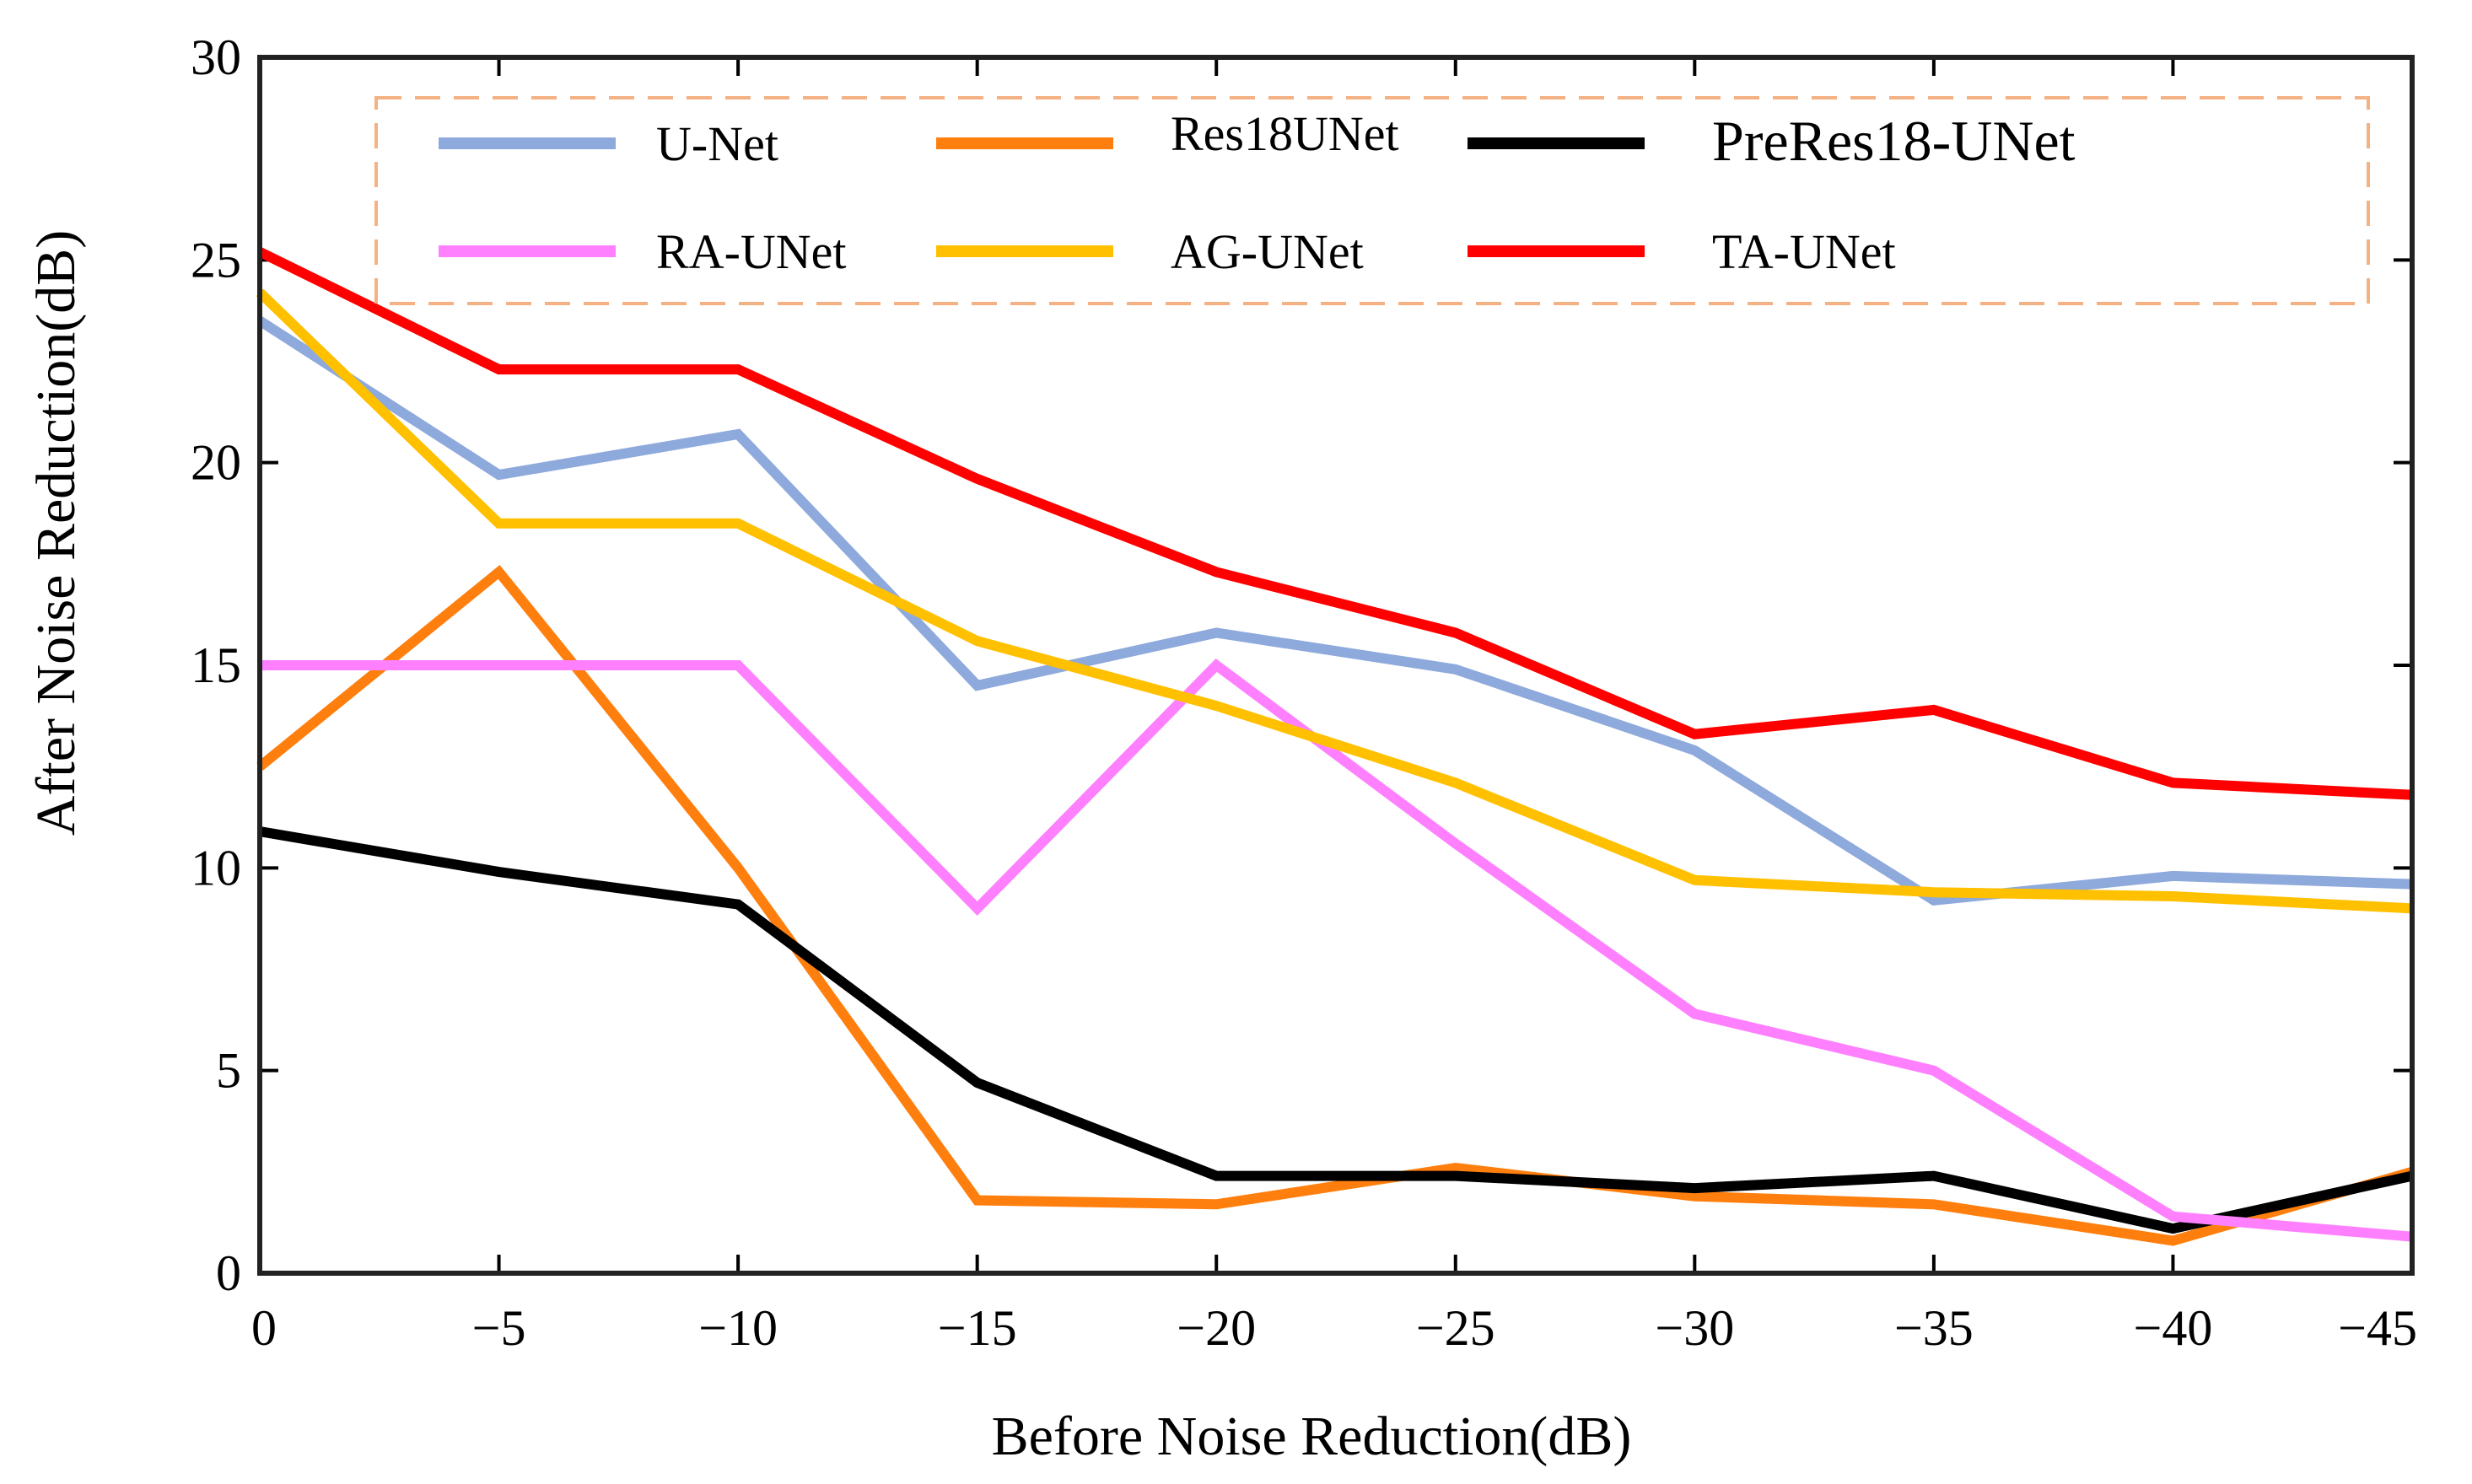 This screenshot has width=2472, height=1484. I want to click on legend-label-ra-unet: RA-UNet, so click(752, 251).